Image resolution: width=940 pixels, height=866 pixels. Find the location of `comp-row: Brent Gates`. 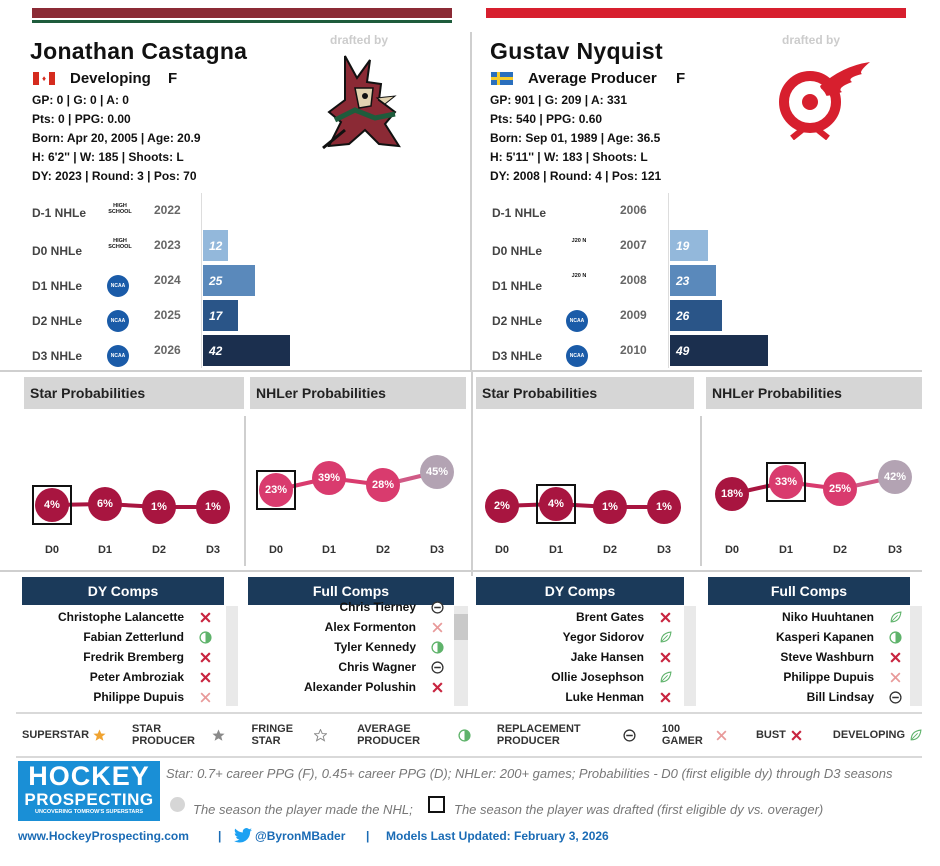

comp-row: Brent Gates is located at coordinates (576, 617).